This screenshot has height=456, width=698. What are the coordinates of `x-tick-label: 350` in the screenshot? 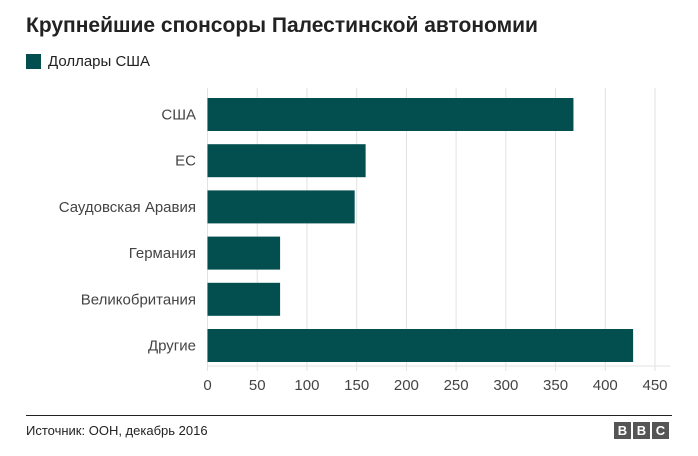 It's located at (555, 385).